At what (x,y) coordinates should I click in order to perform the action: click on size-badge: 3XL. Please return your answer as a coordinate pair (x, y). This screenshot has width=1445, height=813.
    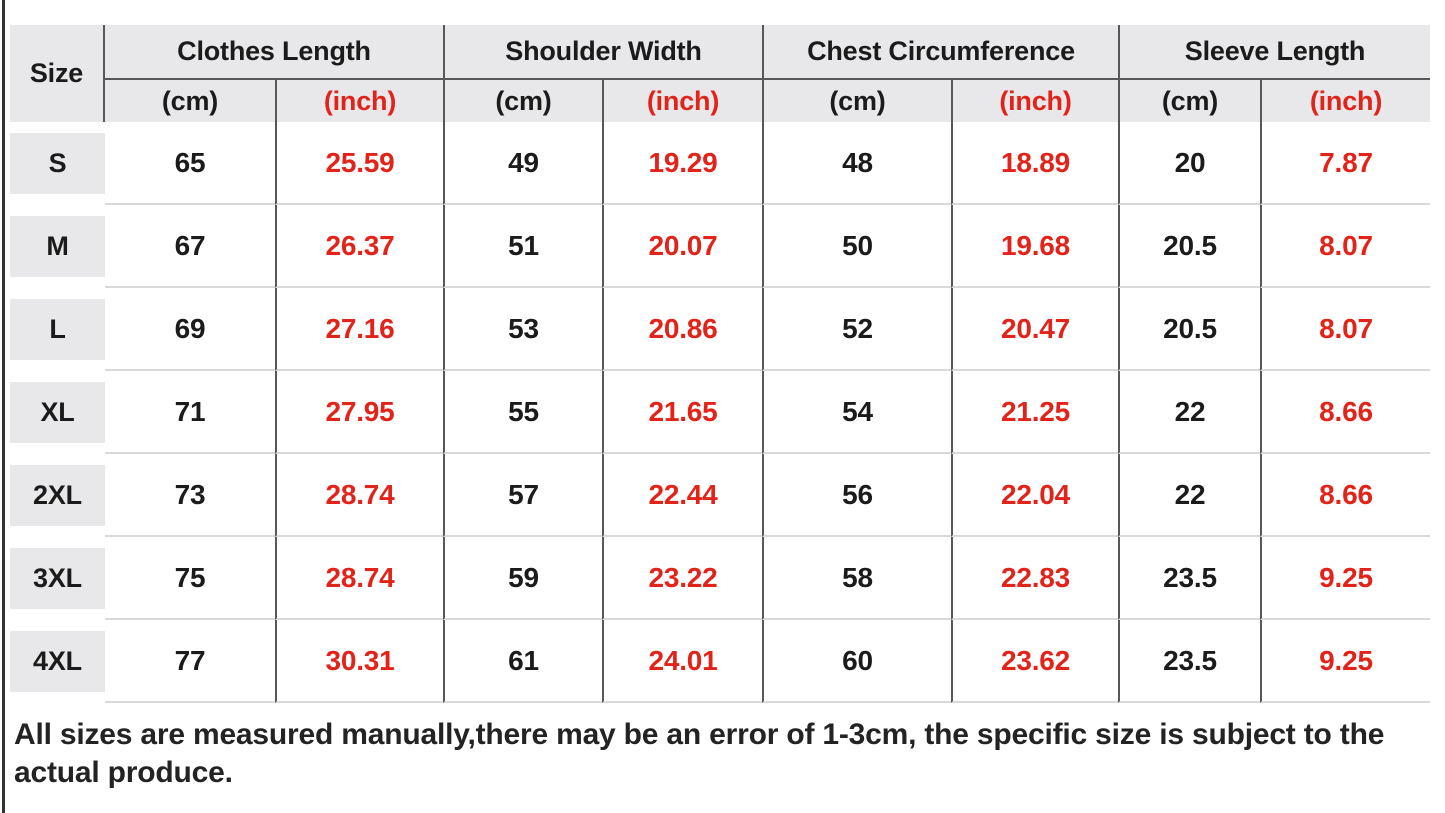
    Looking at the image, I should click on (57, 578).